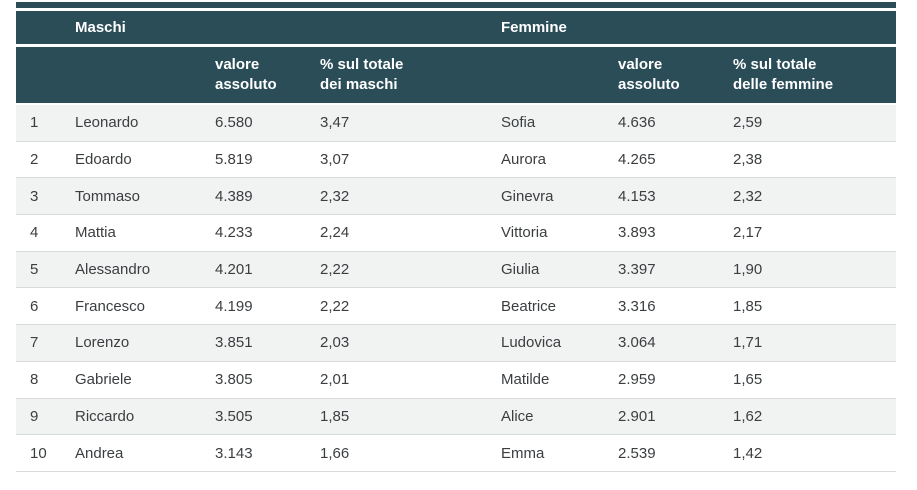  What do you see at coordinates (34, 416) in the screenshot?
I see `rank-cell: 9` at bounding box center [34, 416].